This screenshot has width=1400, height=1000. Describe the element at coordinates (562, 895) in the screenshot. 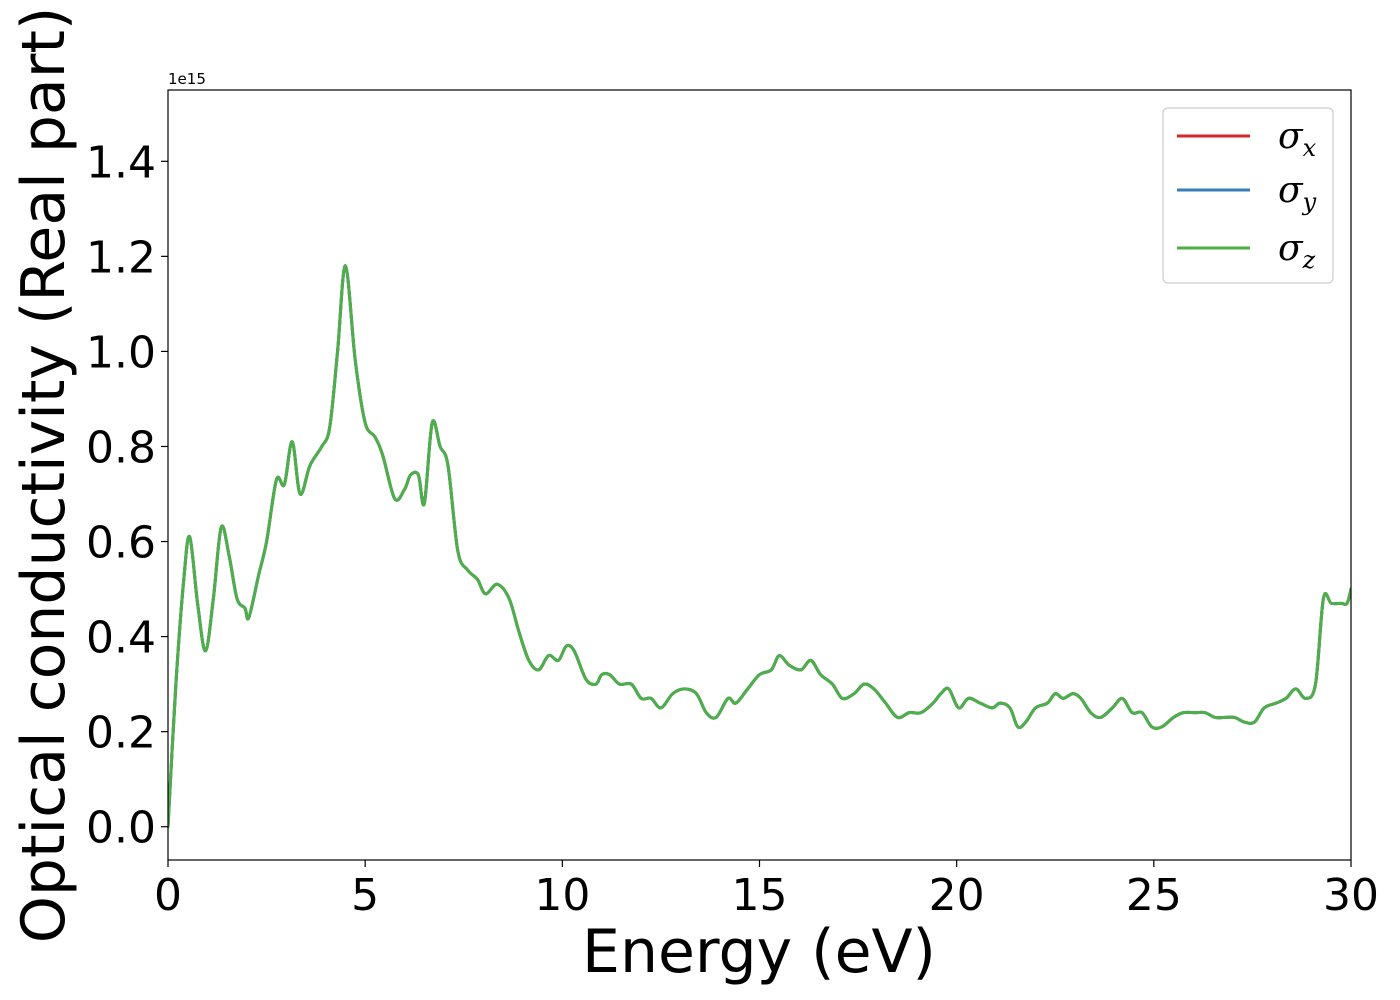

I see `x-tick-label: 10` at that location.